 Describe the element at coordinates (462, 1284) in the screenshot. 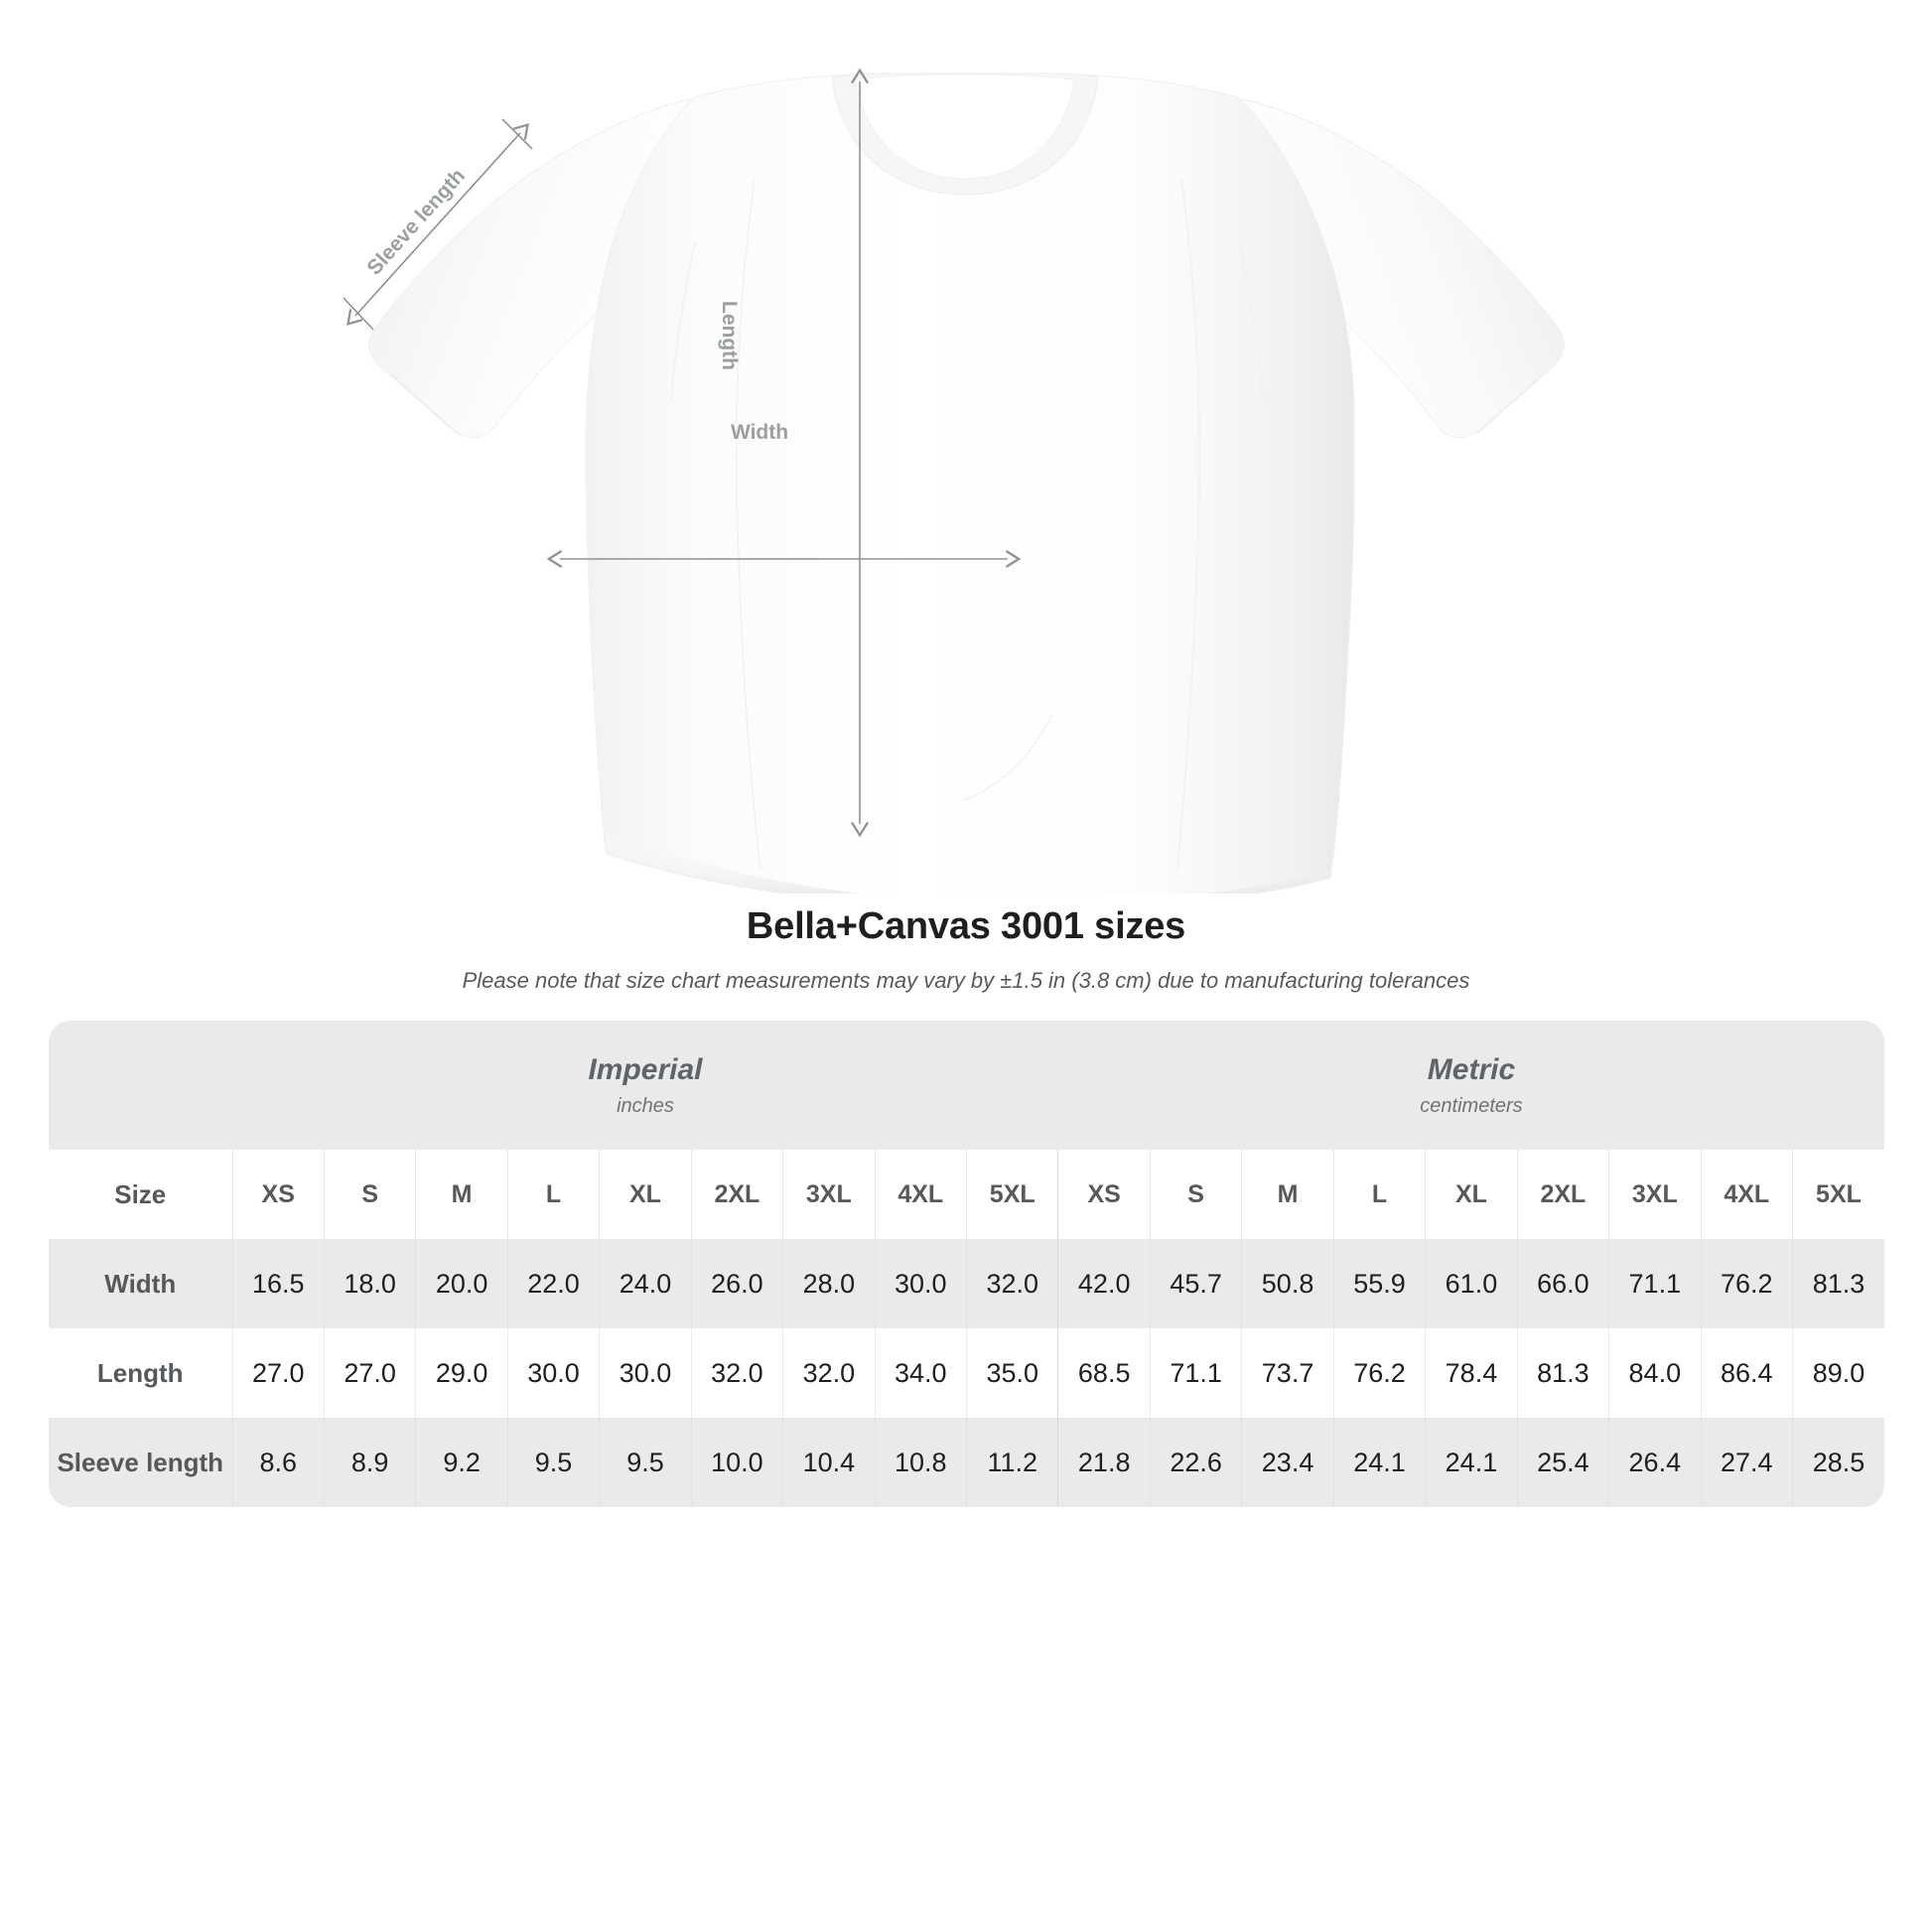

I see `table-cell: 20.0` at that location.